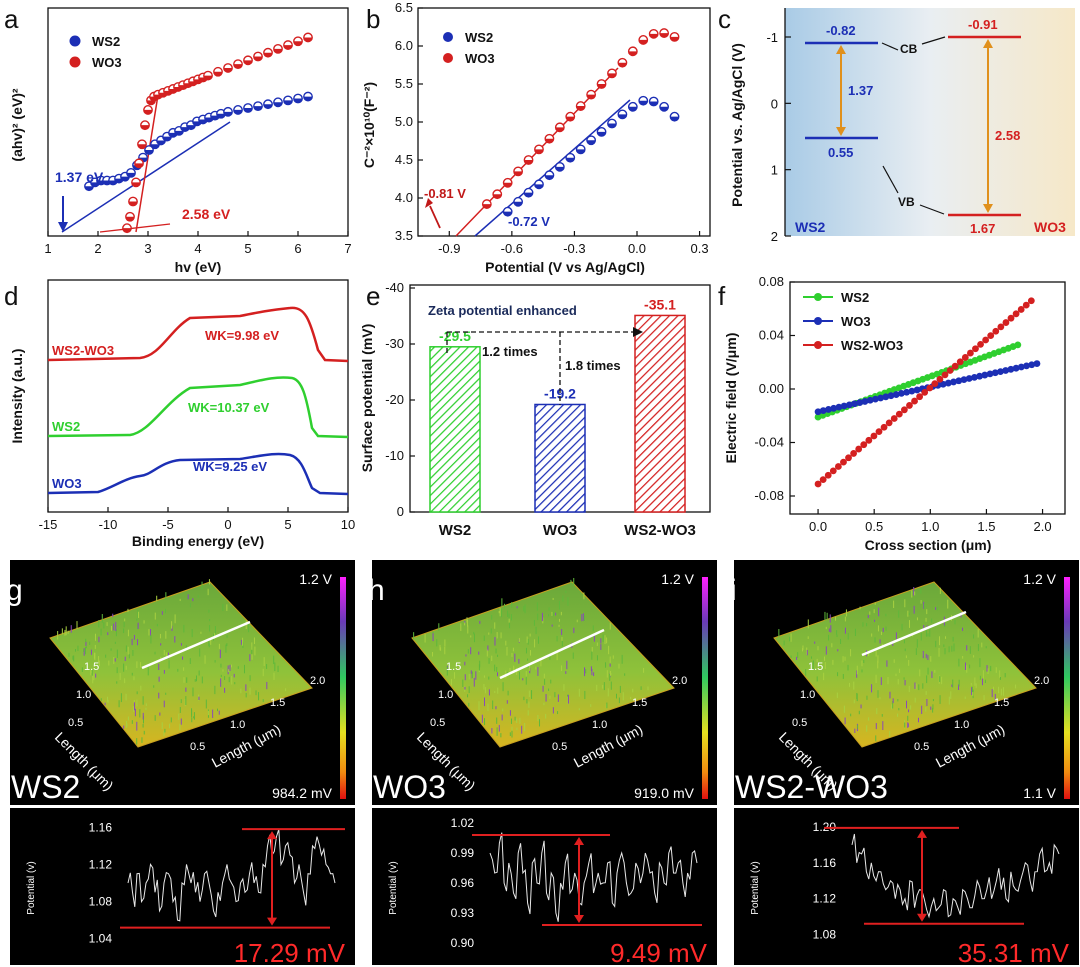 The height and width of the screenshot is (967, 1080). I want to click on x-tick-label-f: 1.5, so click(986, 526).